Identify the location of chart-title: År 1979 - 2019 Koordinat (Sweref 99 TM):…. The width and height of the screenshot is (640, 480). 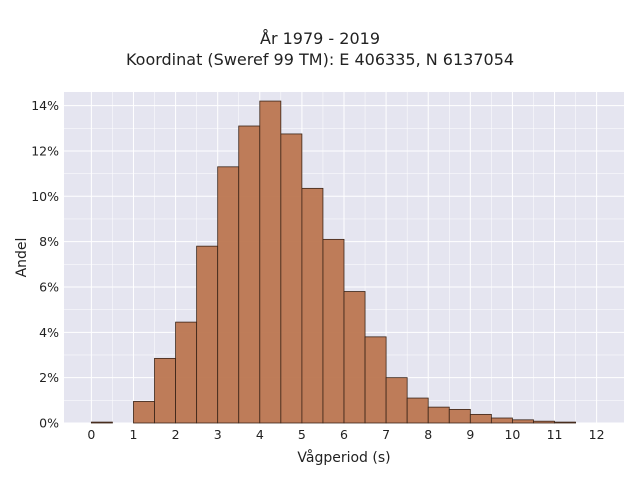
(320, 49).